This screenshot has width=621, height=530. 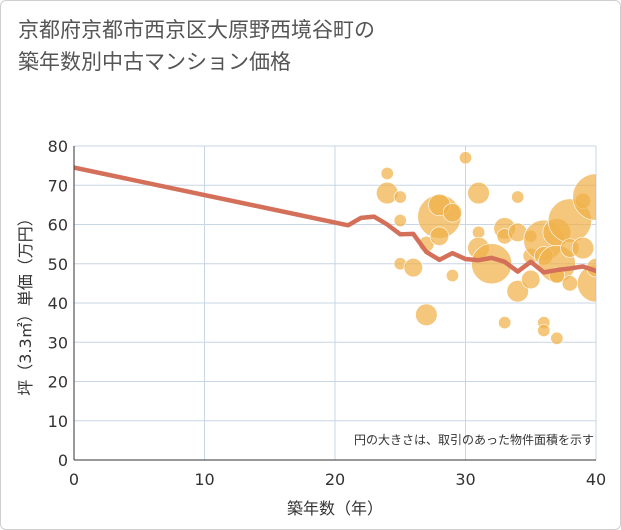 What do you see at coordinates (74, 479) in the screenshot?
I see `x-tick-label-0: 0` at bounding box center [74, 479].